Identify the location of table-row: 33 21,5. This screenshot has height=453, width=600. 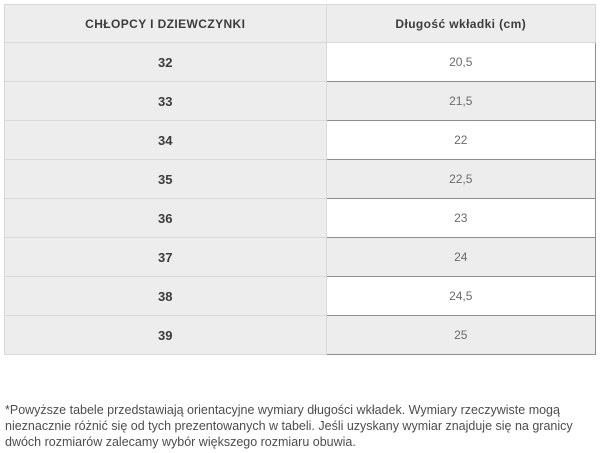
(300, 101).